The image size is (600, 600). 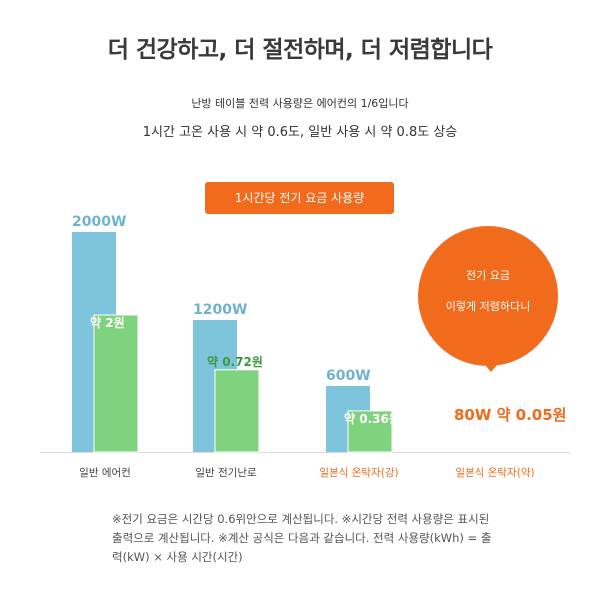 What do you see at coordinates (491, 366) in the screenshot?
I see `speech-bubble-tail` at bounding box center [491, 366].